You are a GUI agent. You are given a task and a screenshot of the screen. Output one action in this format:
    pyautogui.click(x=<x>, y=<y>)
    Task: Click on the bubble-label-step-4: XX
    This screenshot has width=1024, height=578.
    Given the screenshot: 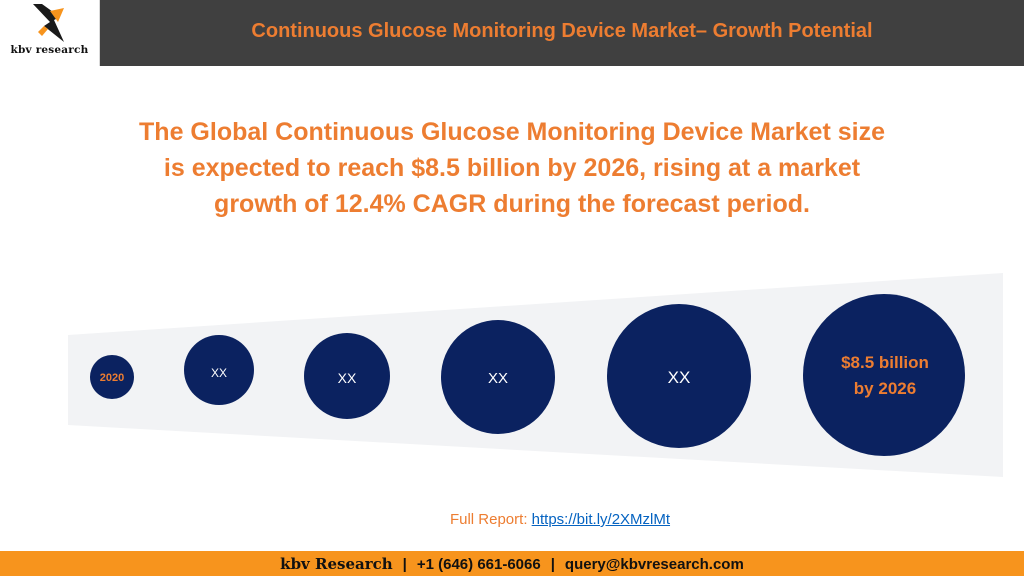 What is the action you would take?
    pyautogui.click(x=679, y=377)
    